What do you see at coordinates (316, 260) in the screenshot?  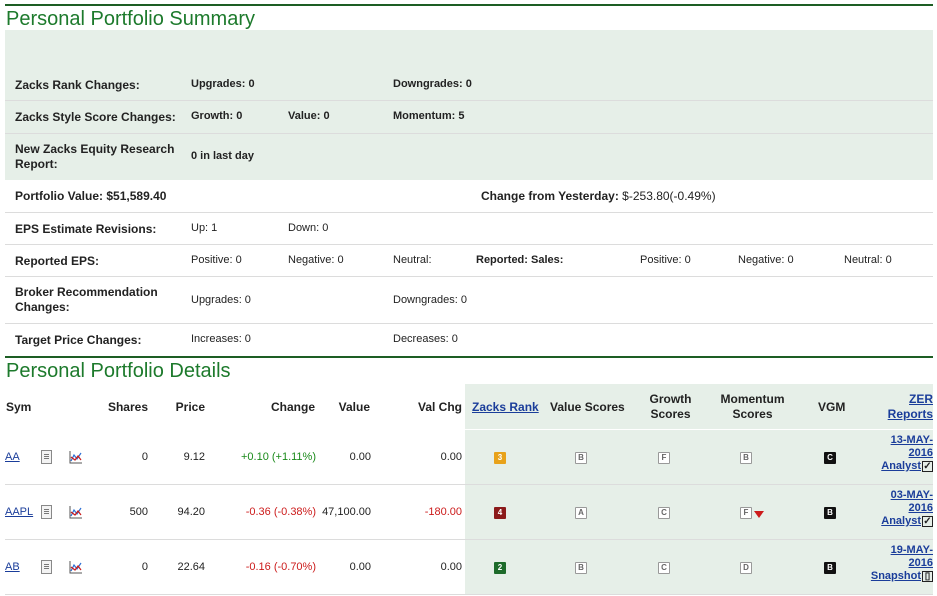 I see `eps-negative: Negative: 0` at bounding box center [316, 260].